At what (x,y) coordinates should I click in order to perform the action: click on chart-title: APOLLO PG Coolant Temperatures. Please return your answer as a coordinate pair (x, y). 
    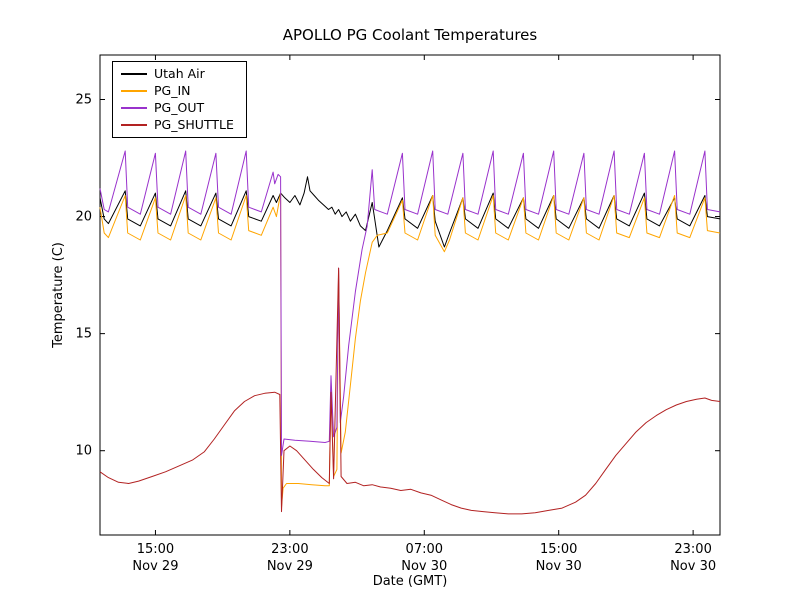
    Looking at the image, I should click on (410, 35).